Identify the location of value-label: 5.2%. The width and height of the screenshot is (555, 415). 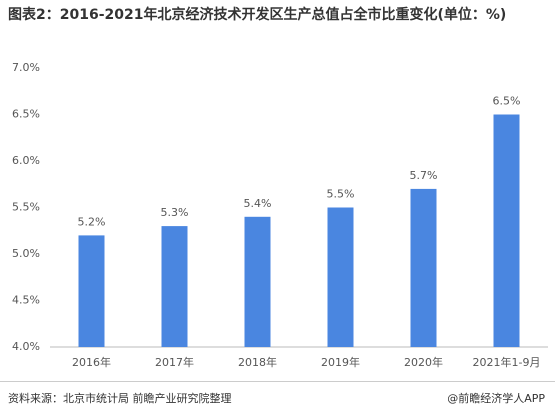
(92, 221).